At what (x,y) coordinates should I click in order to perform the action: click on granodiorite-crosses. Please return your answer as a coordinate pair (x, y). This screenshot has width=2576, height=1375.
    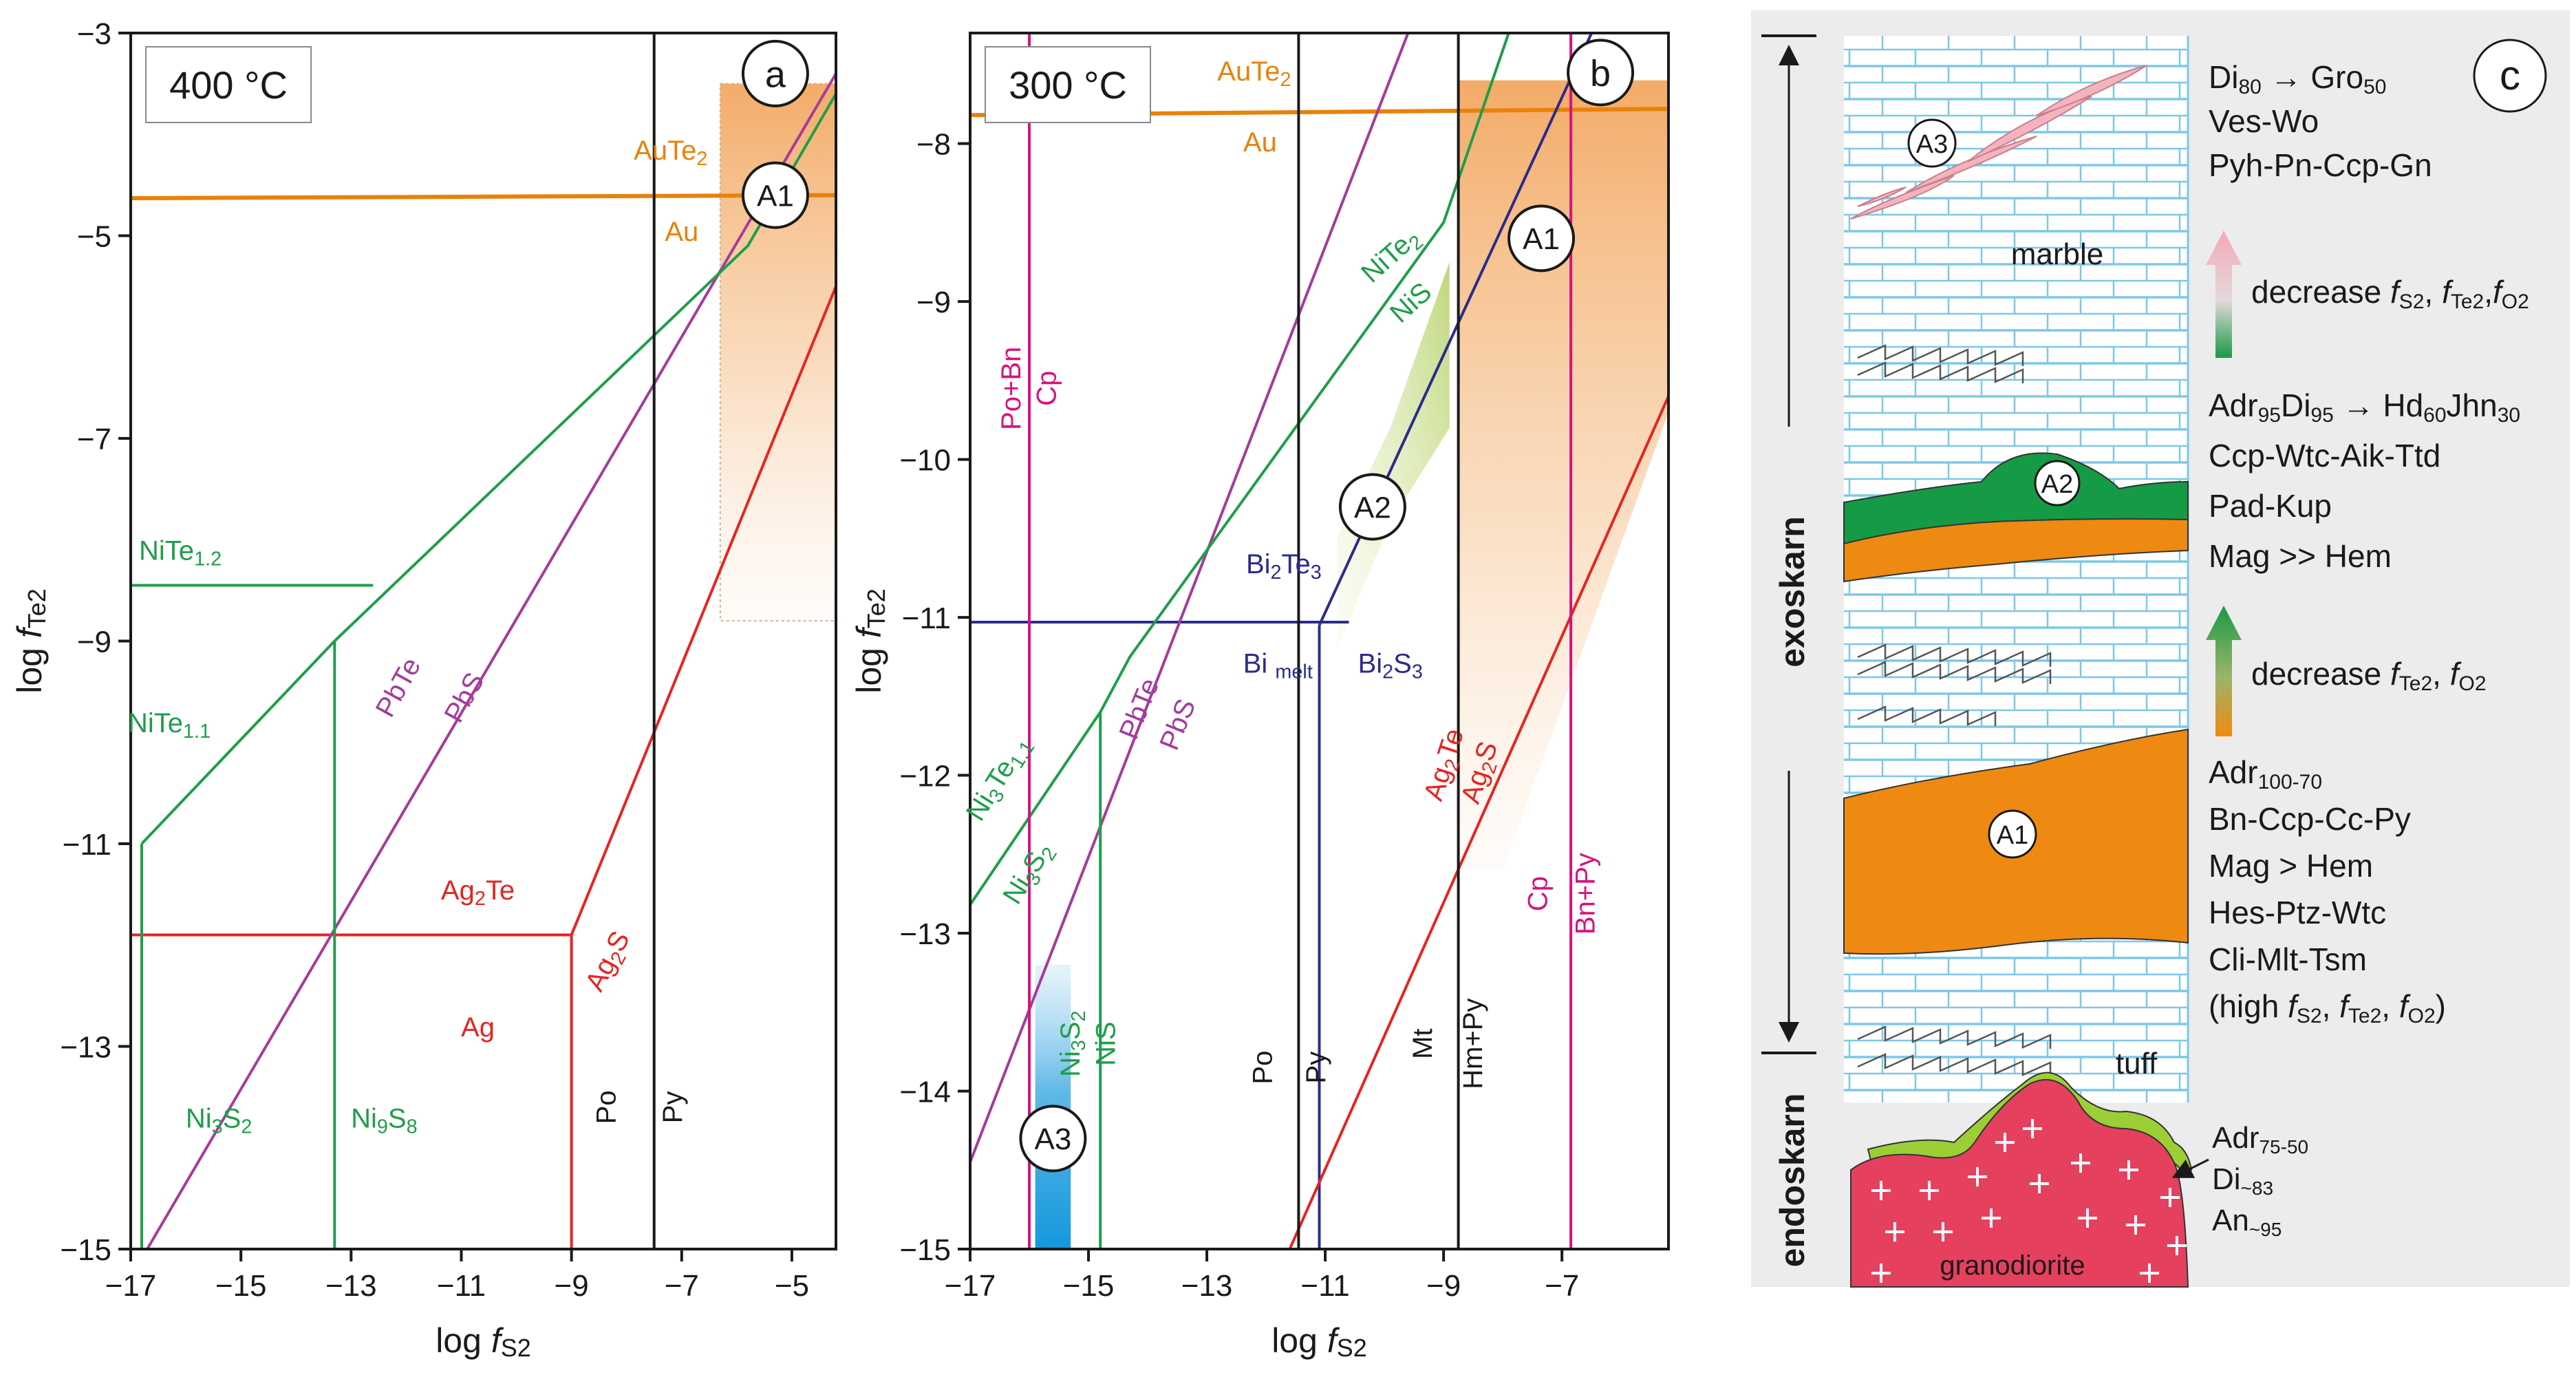
    Looking at the image, I should click on (2029, 1201).